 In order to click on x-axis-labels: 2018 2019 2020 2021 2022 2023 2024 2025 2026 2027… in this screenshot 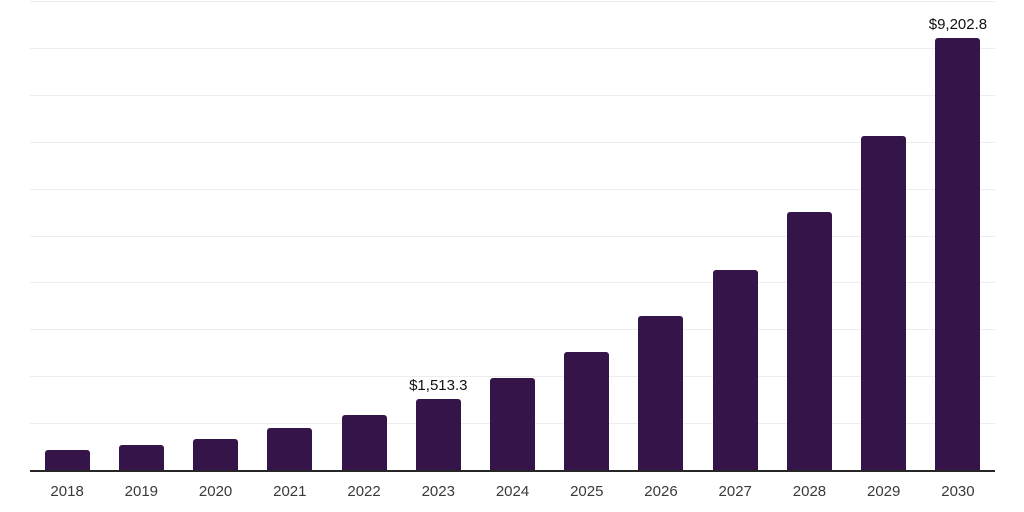, I will do `click(512, 492)`.